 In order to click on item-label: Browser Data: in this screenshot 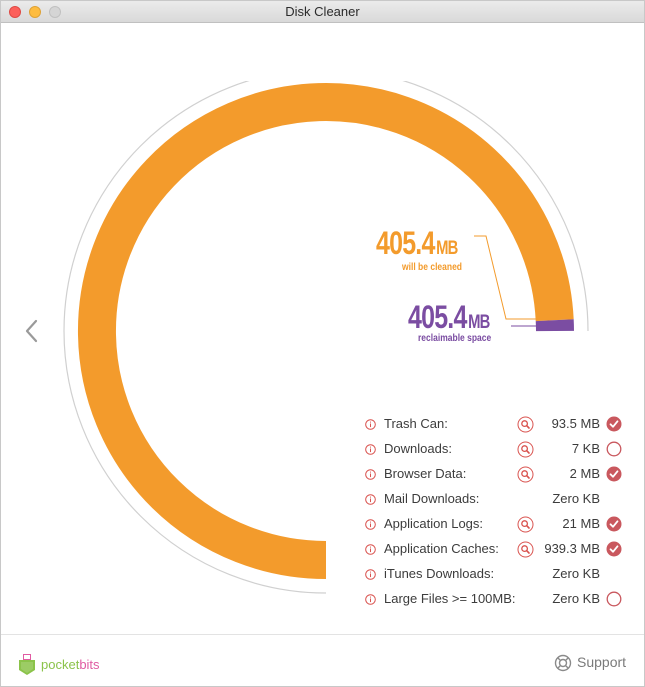, I will do `click(425, 473)`.